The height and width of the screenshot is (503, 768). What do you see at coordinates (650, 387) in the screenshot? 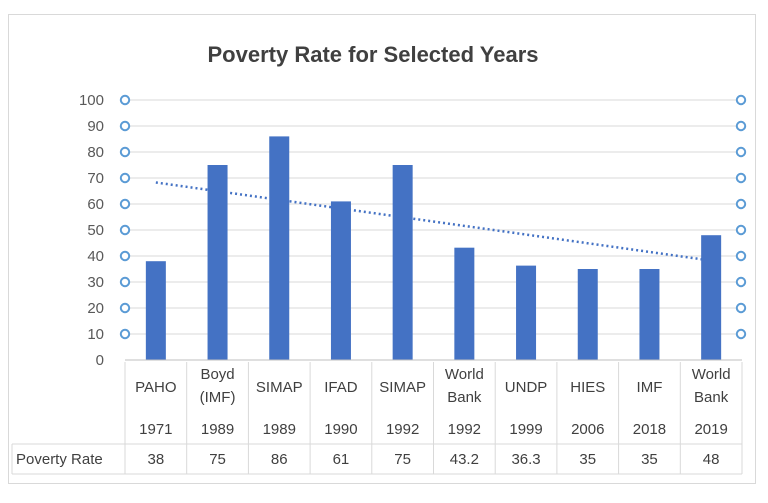
I see `category-source-label: IMF` at bounding box center [650, 387].